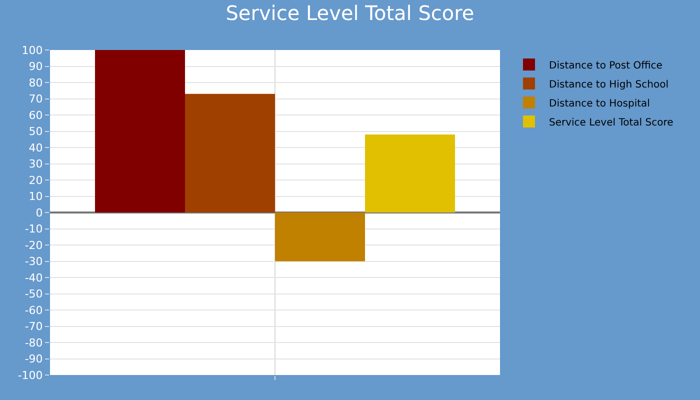 The image size is (700, 400). What do you see at coordinates (35, 180) in the screenshot?
I see `y-tick-label: 20` at bounding box center [35, 180].